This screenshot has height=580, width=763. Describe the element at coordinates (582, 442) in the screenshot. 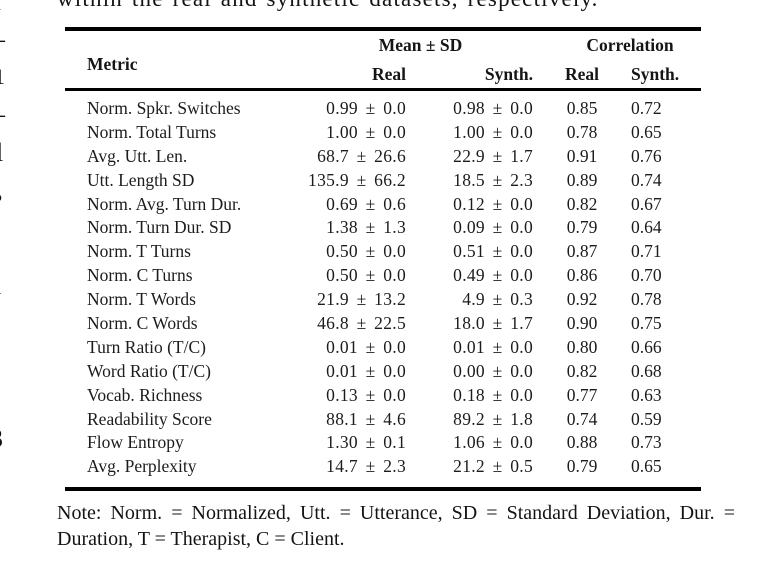

I see `corr-real-value: 0.88` at that location.